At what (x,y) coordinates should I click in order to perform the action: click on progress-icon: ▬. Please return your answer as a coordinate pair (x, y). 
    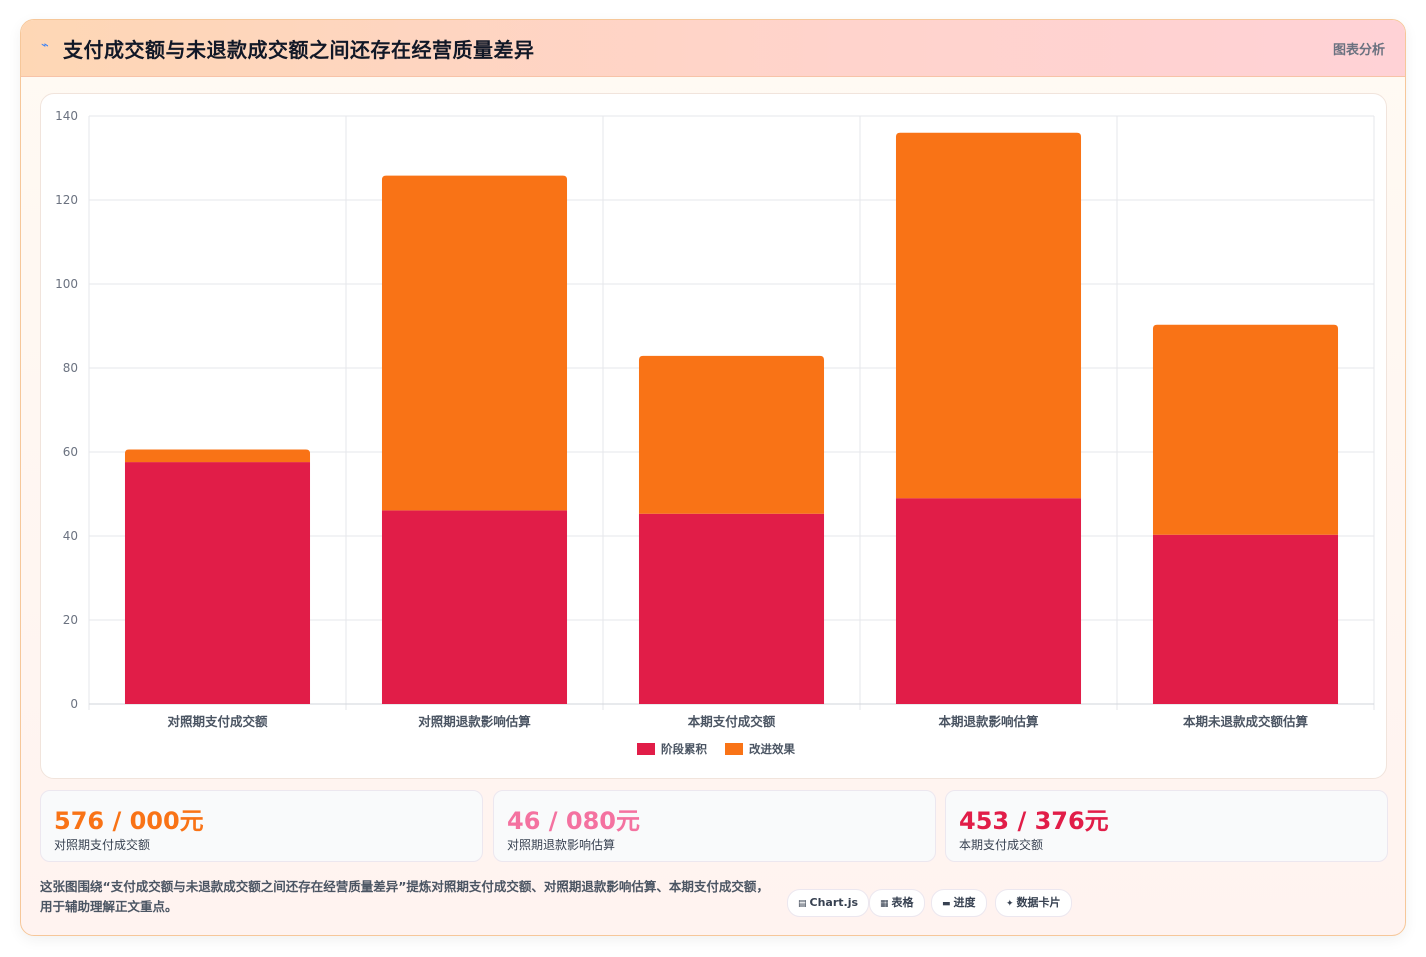
    Looking at the image, I should click on (946, 904).